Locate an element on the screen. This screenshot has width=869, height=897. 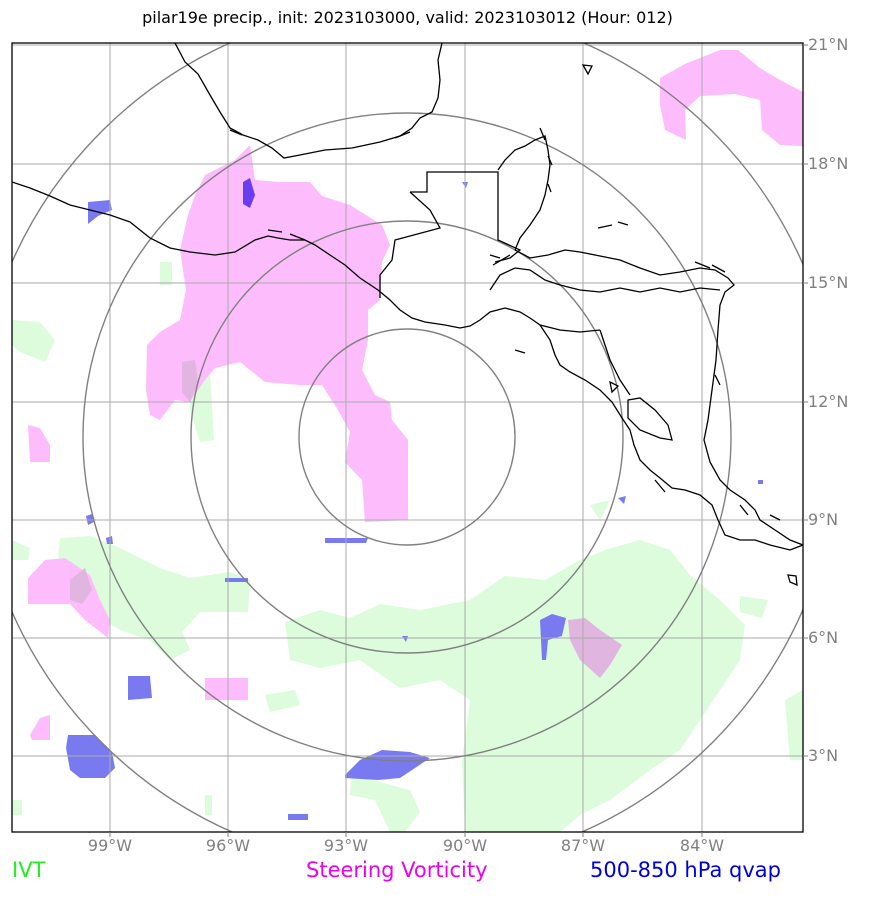
lat-label: 18°N is located at coordinates (828, 163).